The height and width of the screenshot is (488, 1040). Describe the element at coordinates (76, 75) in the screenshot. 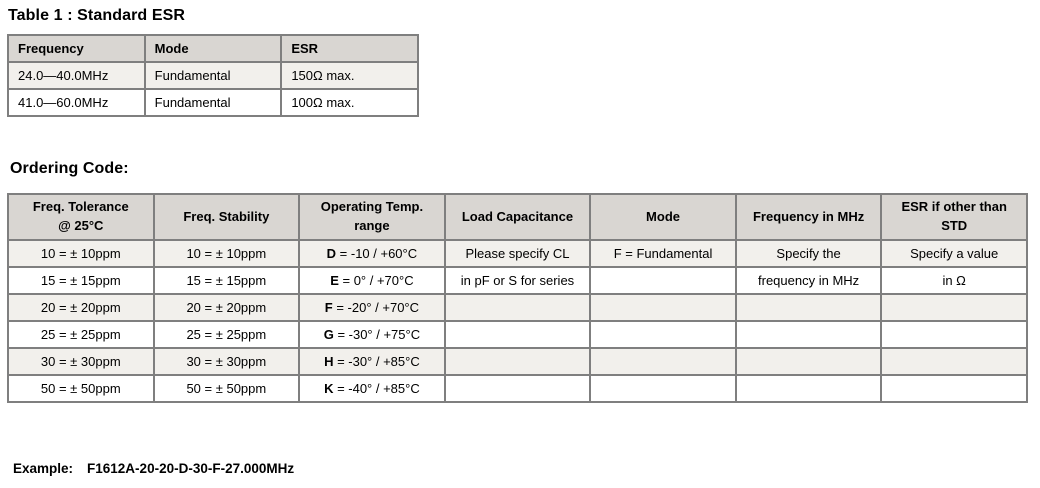

I see `table-cell: 24.0—40.0MHz` at that location.